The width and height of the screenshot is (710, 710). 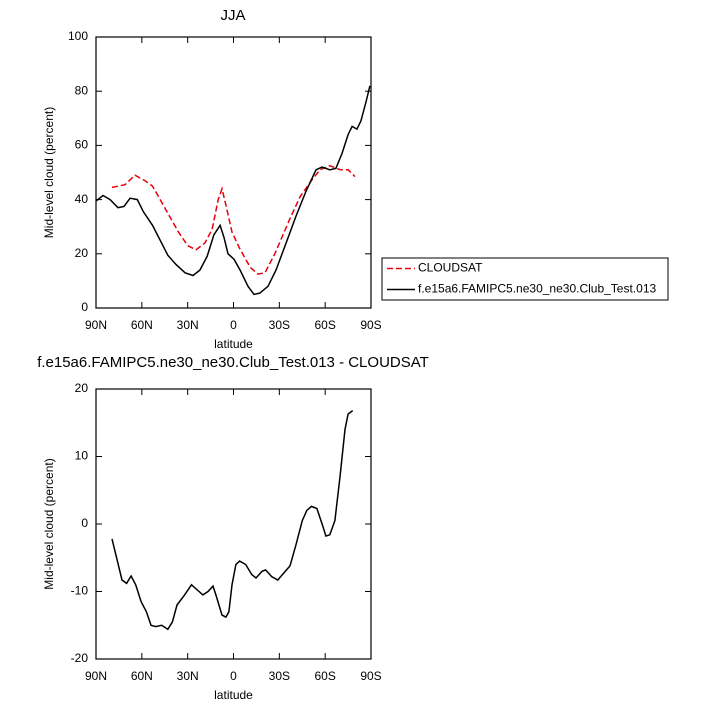 I want to click on y-tick-label: -20, so click(x=80, y=658).